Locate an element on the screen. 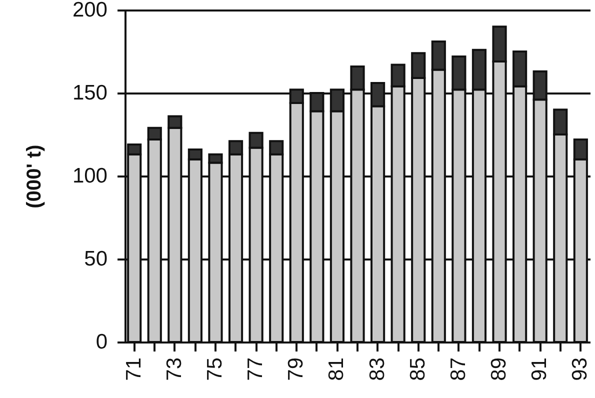 The image size is (595, 398). x-tick-label: 83 is located at coordinates (377, 369).